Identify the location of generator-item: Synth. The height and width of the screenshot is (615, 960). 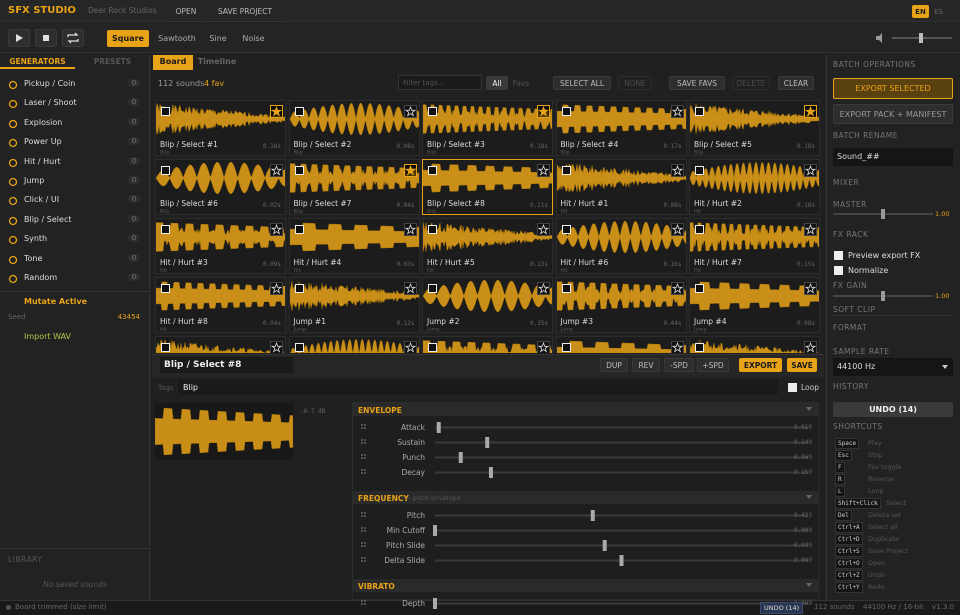
(36, 239).